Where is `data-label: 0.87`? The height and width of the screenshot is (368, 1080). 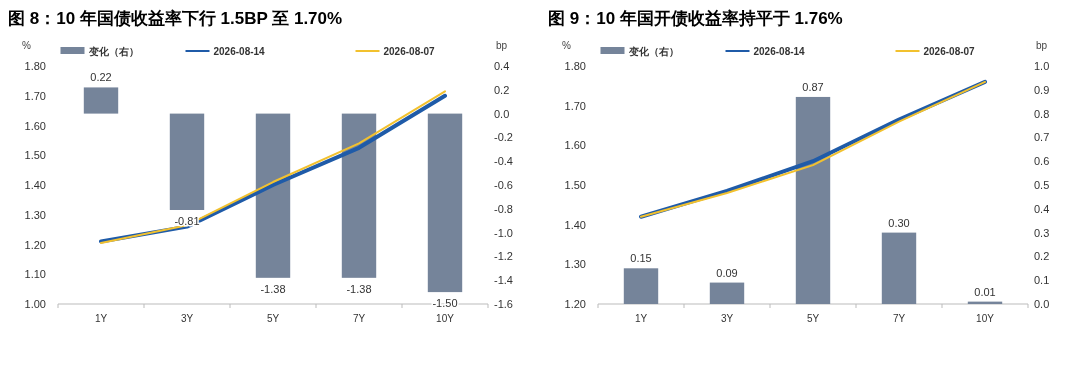 data-label: 0.87 is located at coordinates (813, 86).